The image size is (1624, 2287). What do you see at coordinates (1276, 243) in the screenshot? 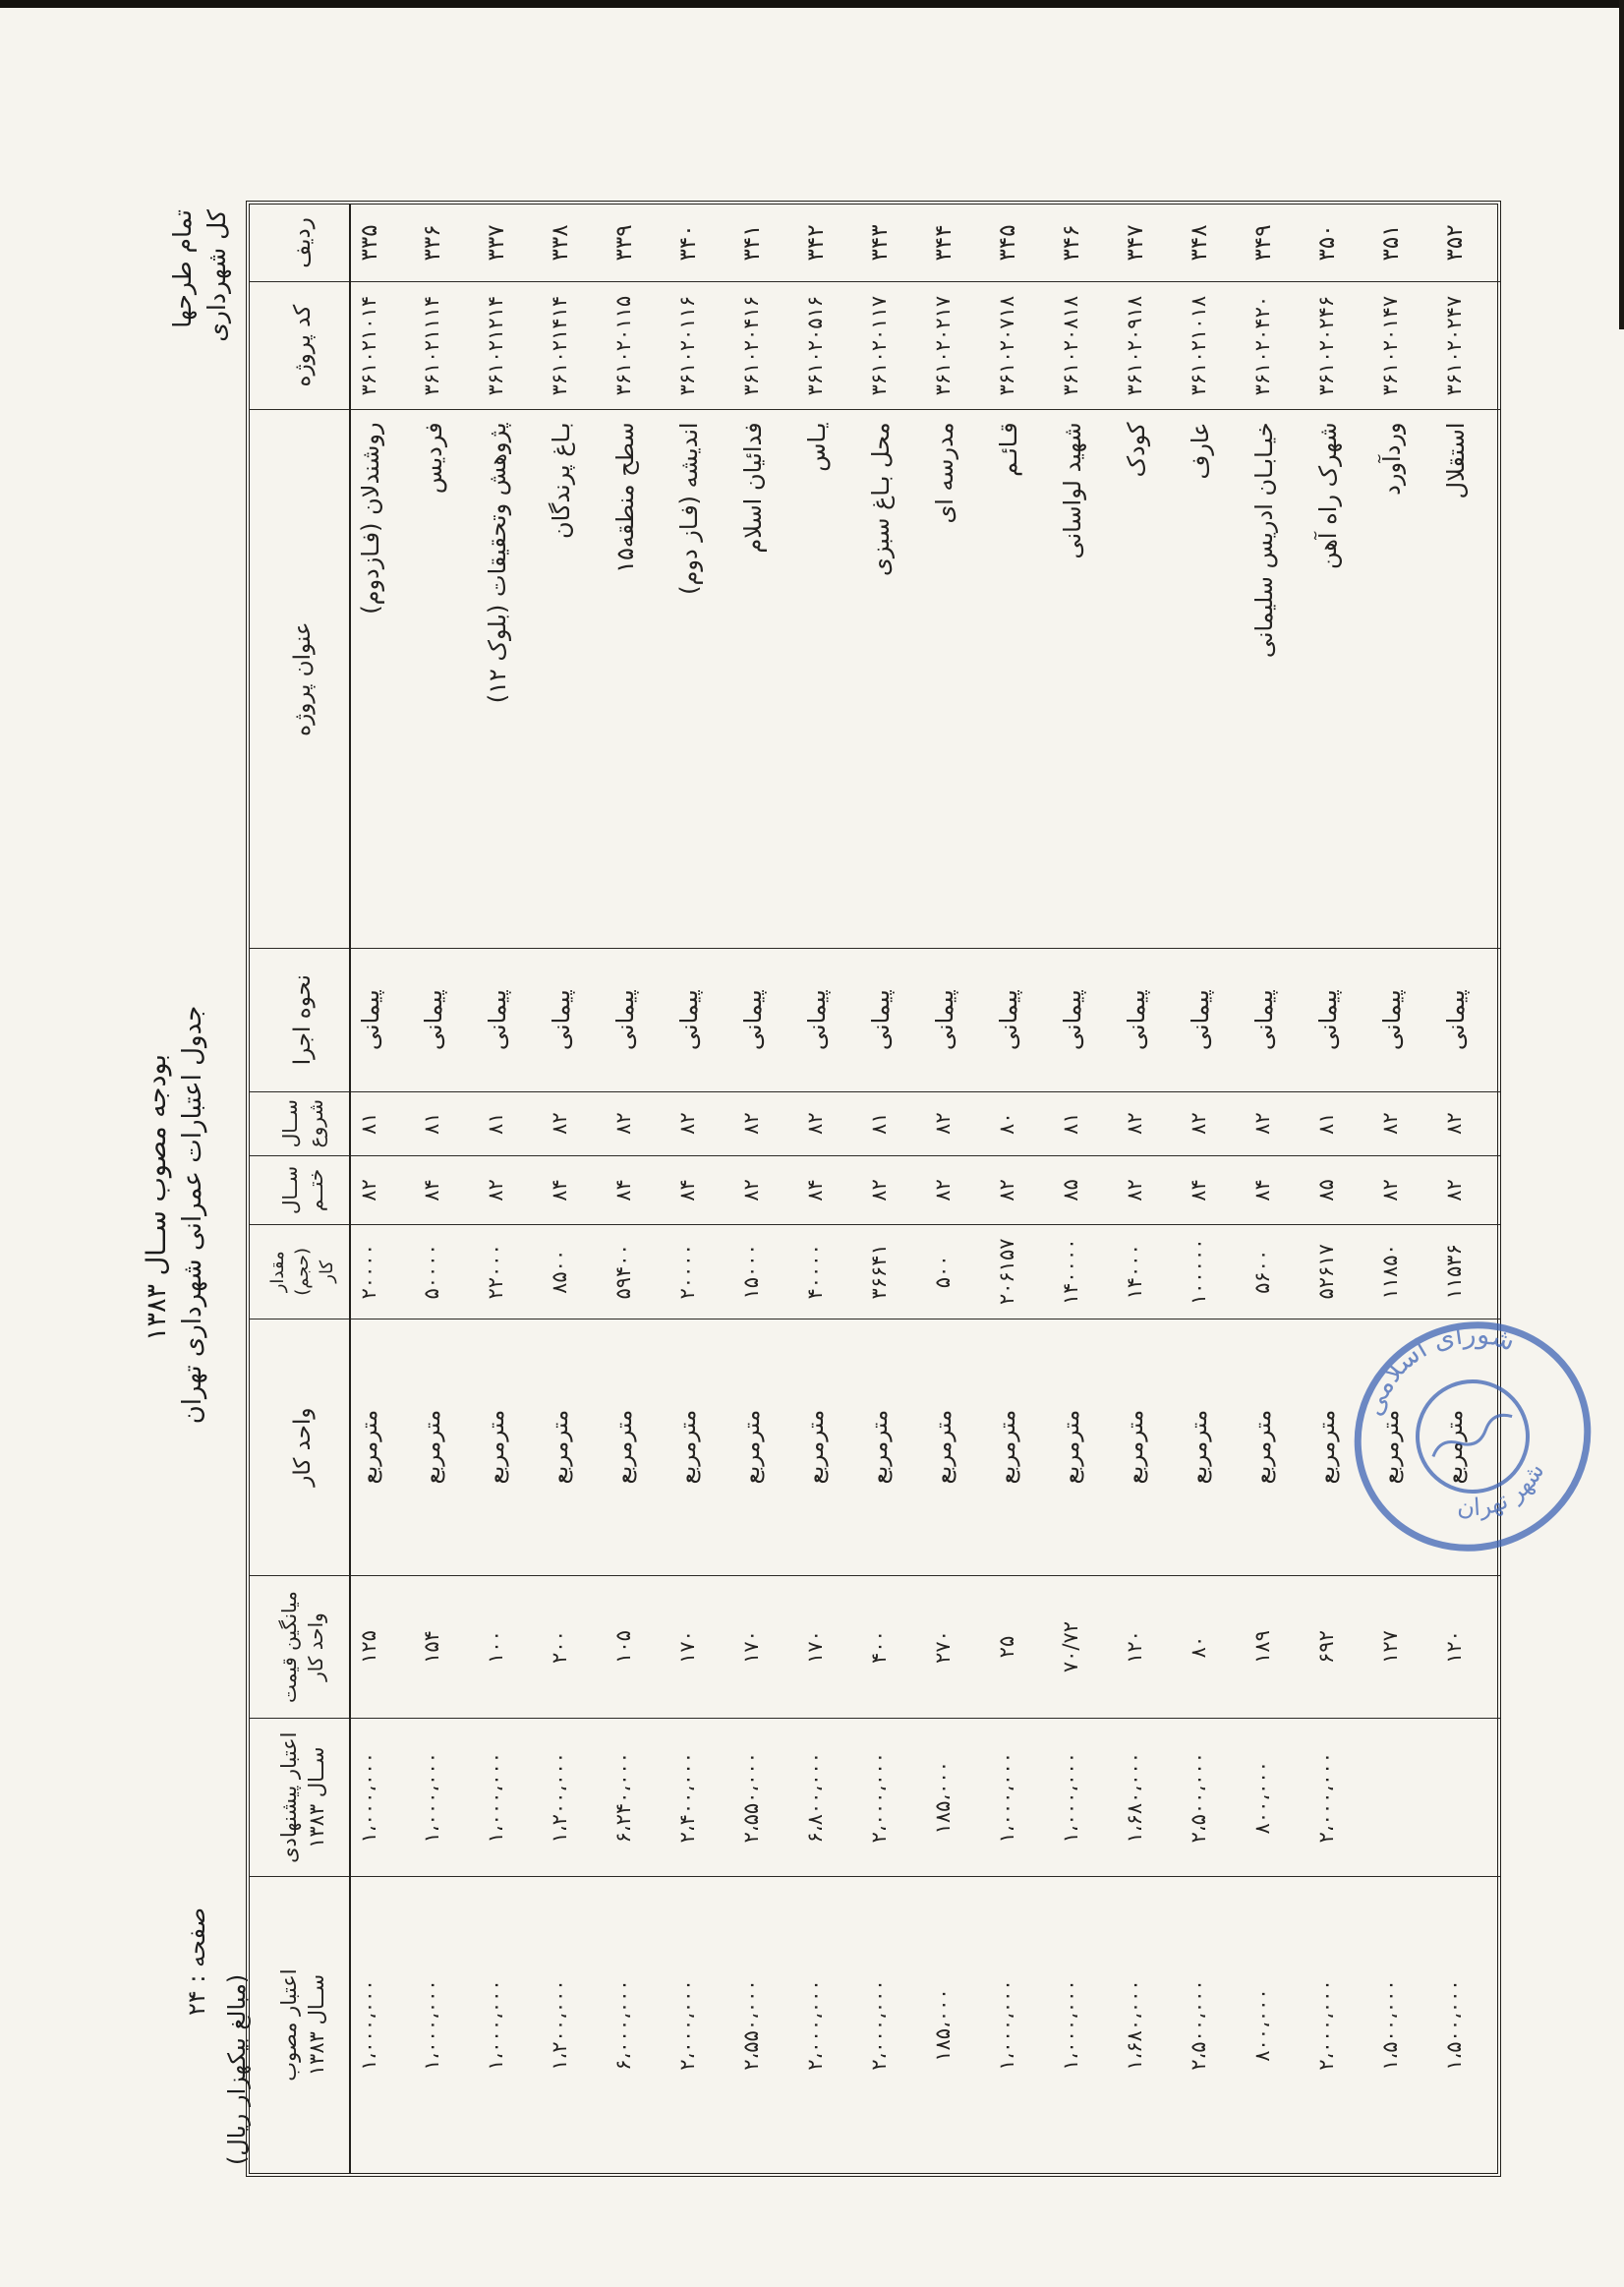
I see `cell-radif: ۳۴۹` at bounding box center [1276, 243].